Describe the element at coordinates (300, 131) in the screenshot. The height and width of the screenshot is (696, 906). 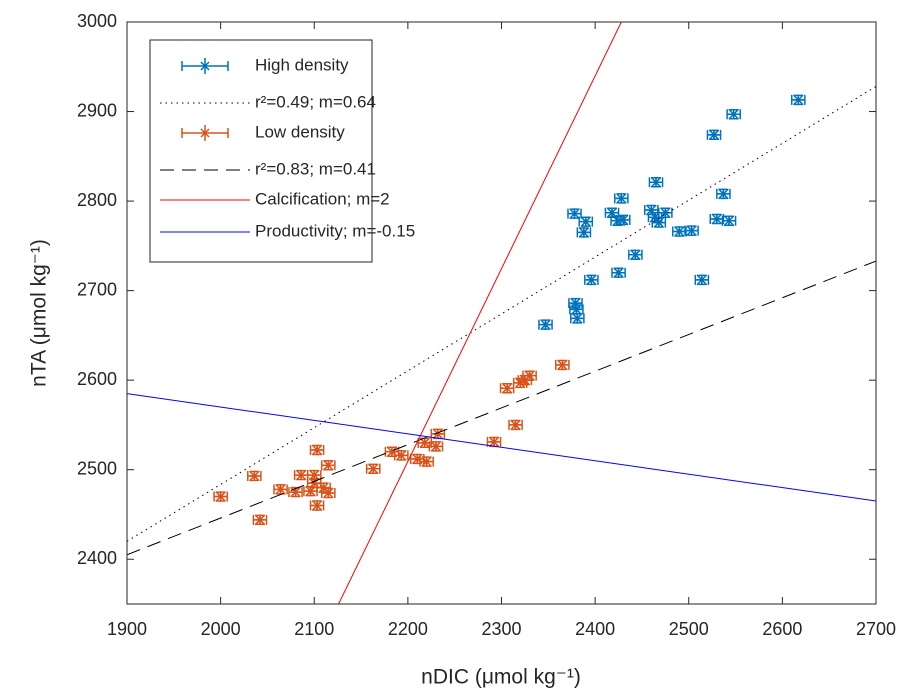
I see `legend-label: Low density` at that location.